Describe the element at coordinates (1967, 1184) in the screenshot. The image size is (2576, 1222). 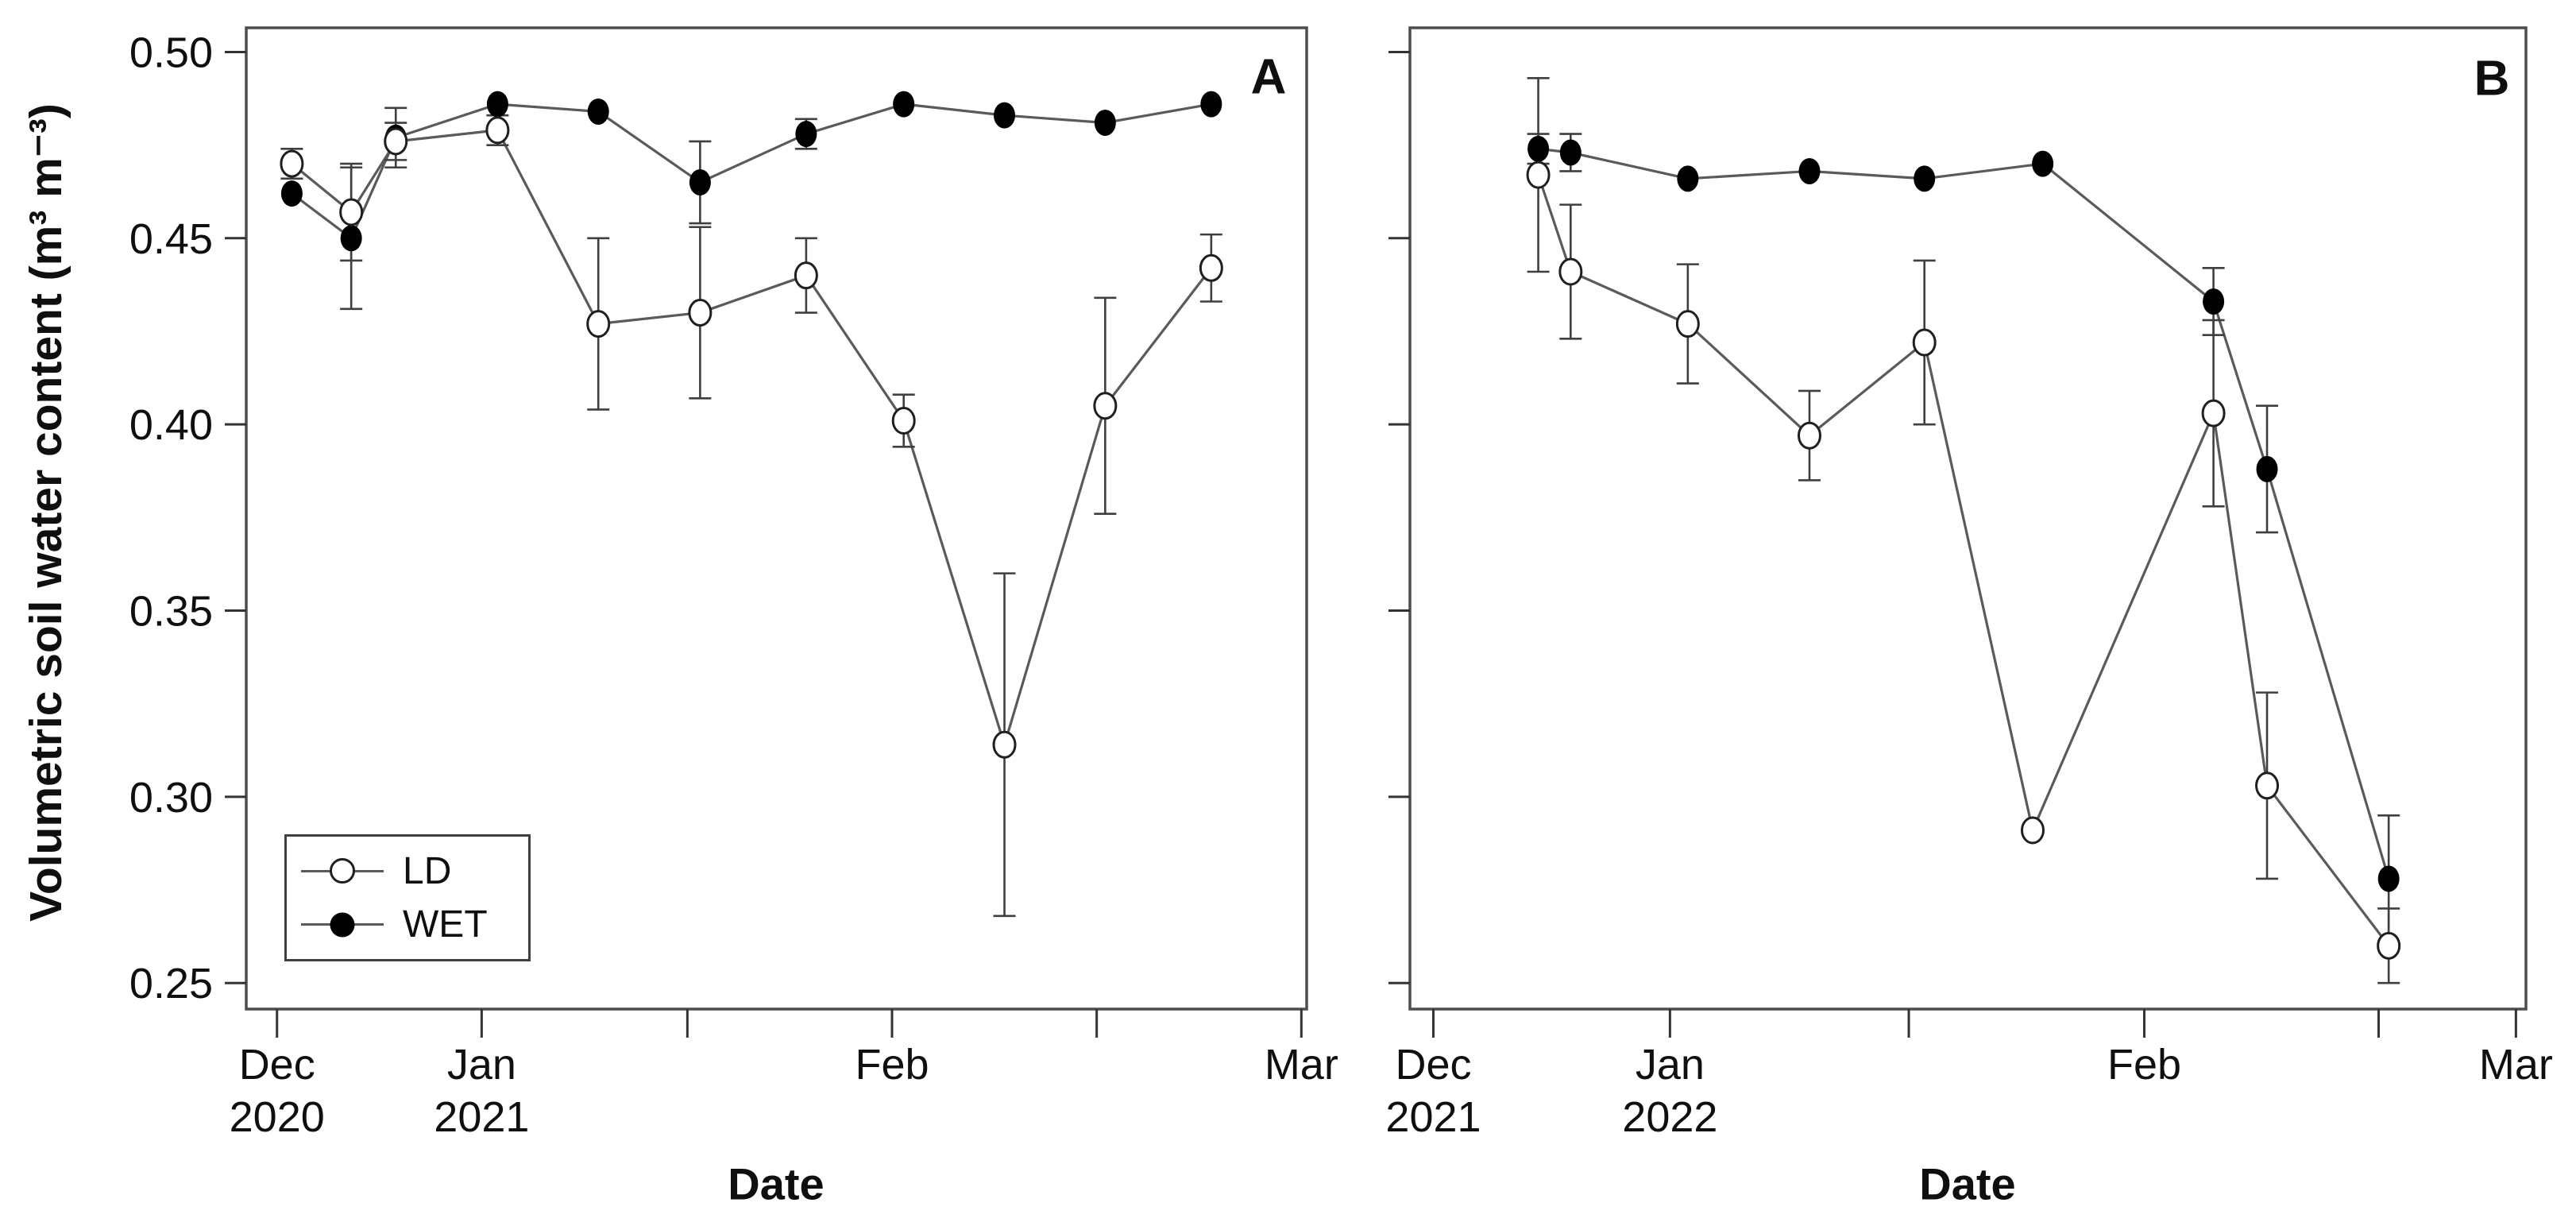
I see `x-axis-title-panel-b: Date` at that location.